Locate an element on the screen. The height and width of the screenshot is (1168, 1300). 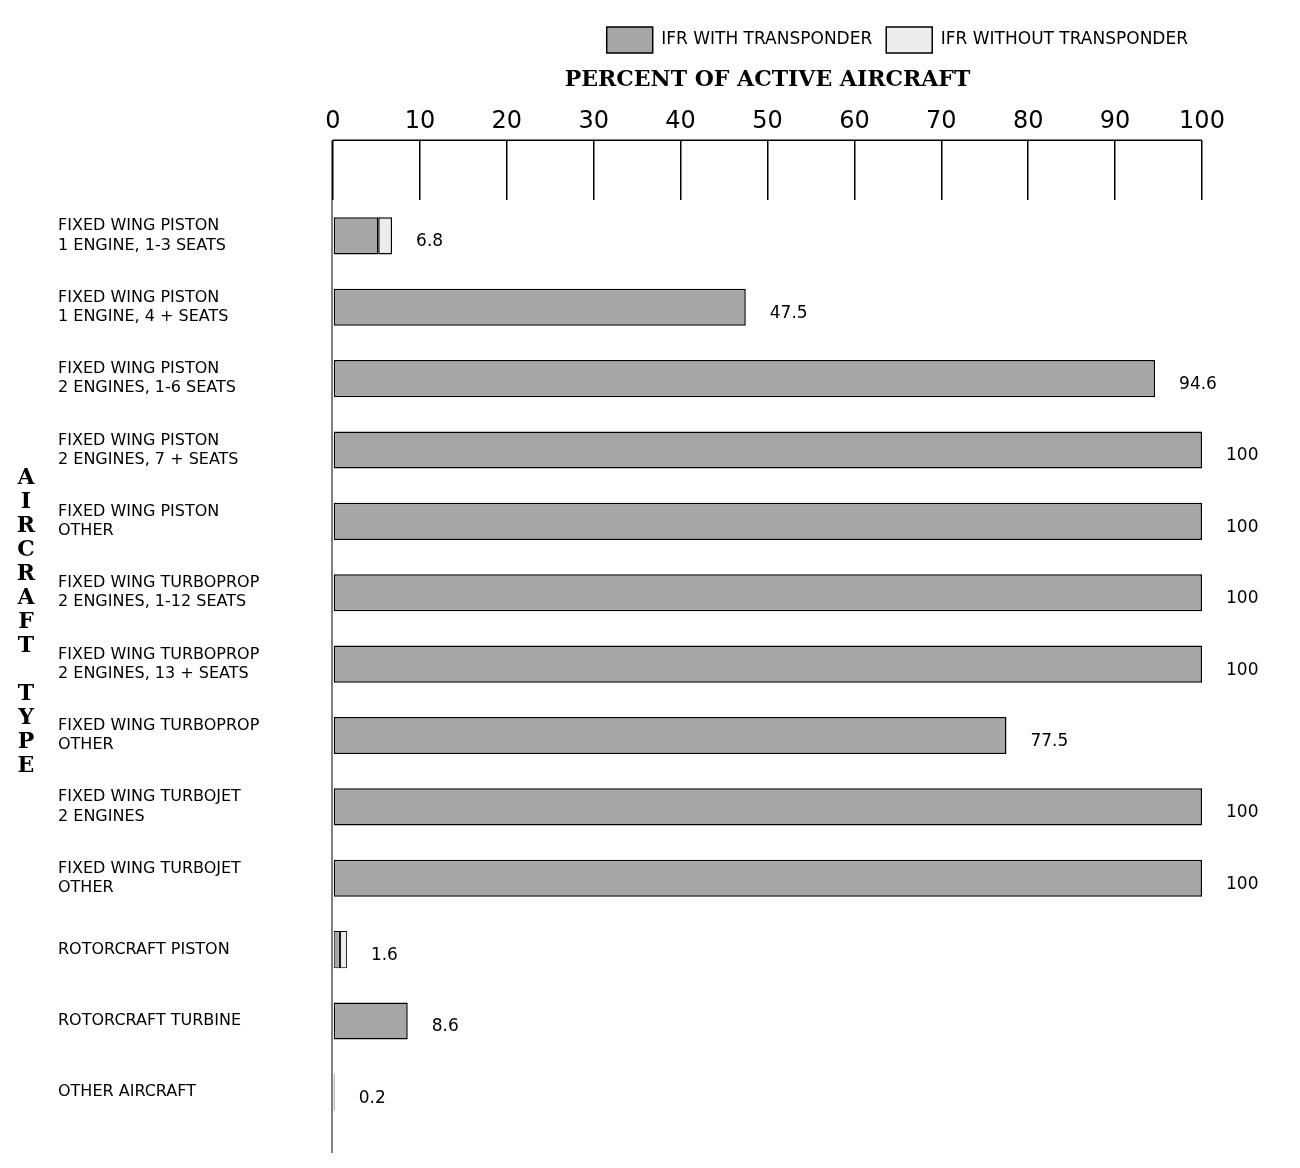
y-tick-label: ROTORCRAFT PISTON is located at coordinates (144, 948).